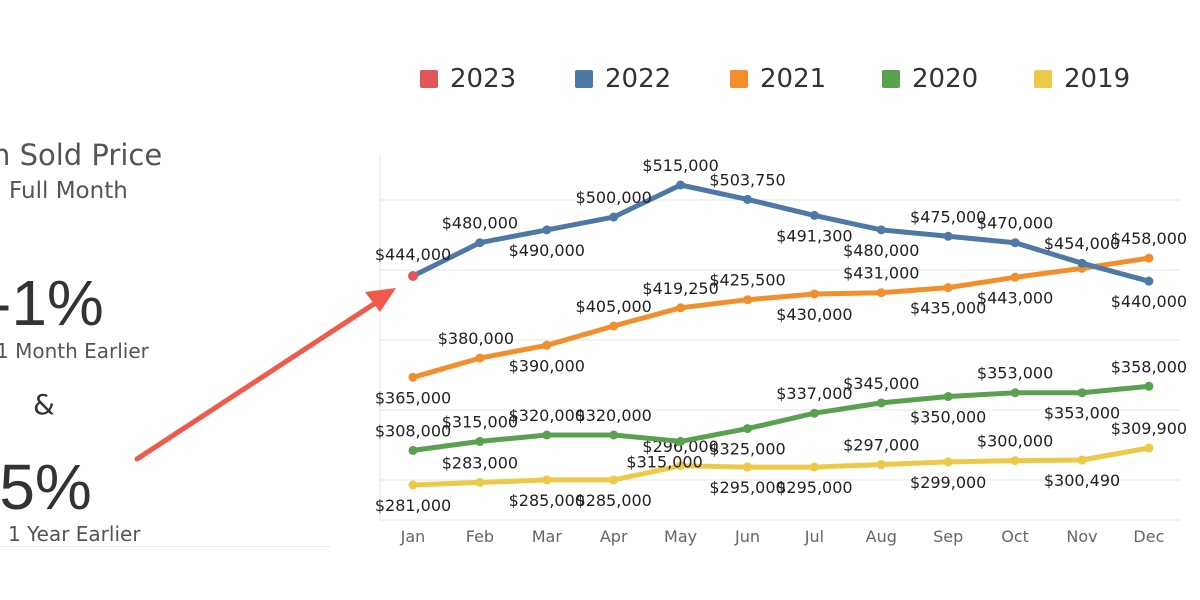 The image size is (1200, 600). I want to click on x-tick-label-apr: Apr, so click(614, 536).